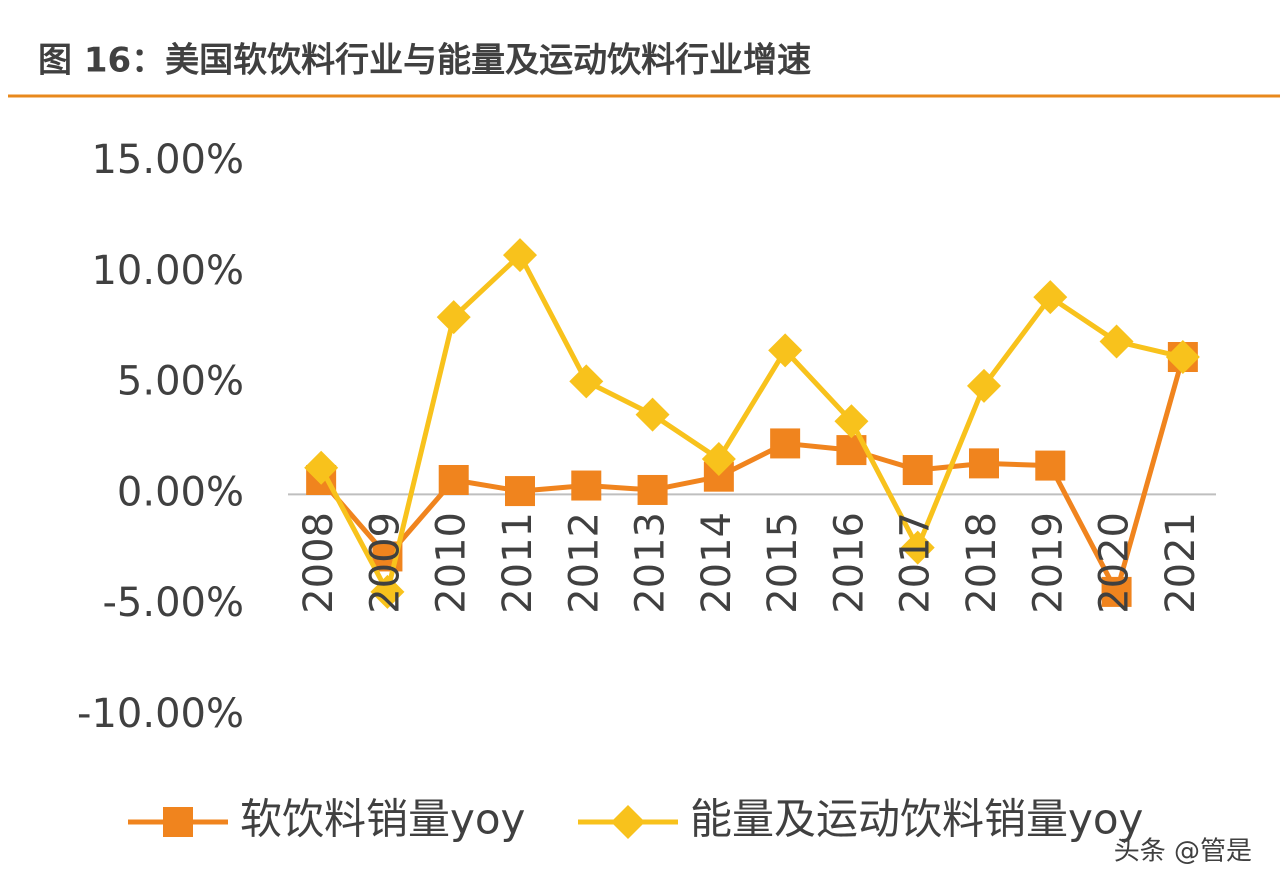 The height and width of the screenshot is (892, 1280). I want to click on x-tick-label: 2021, so click(1181, 563).